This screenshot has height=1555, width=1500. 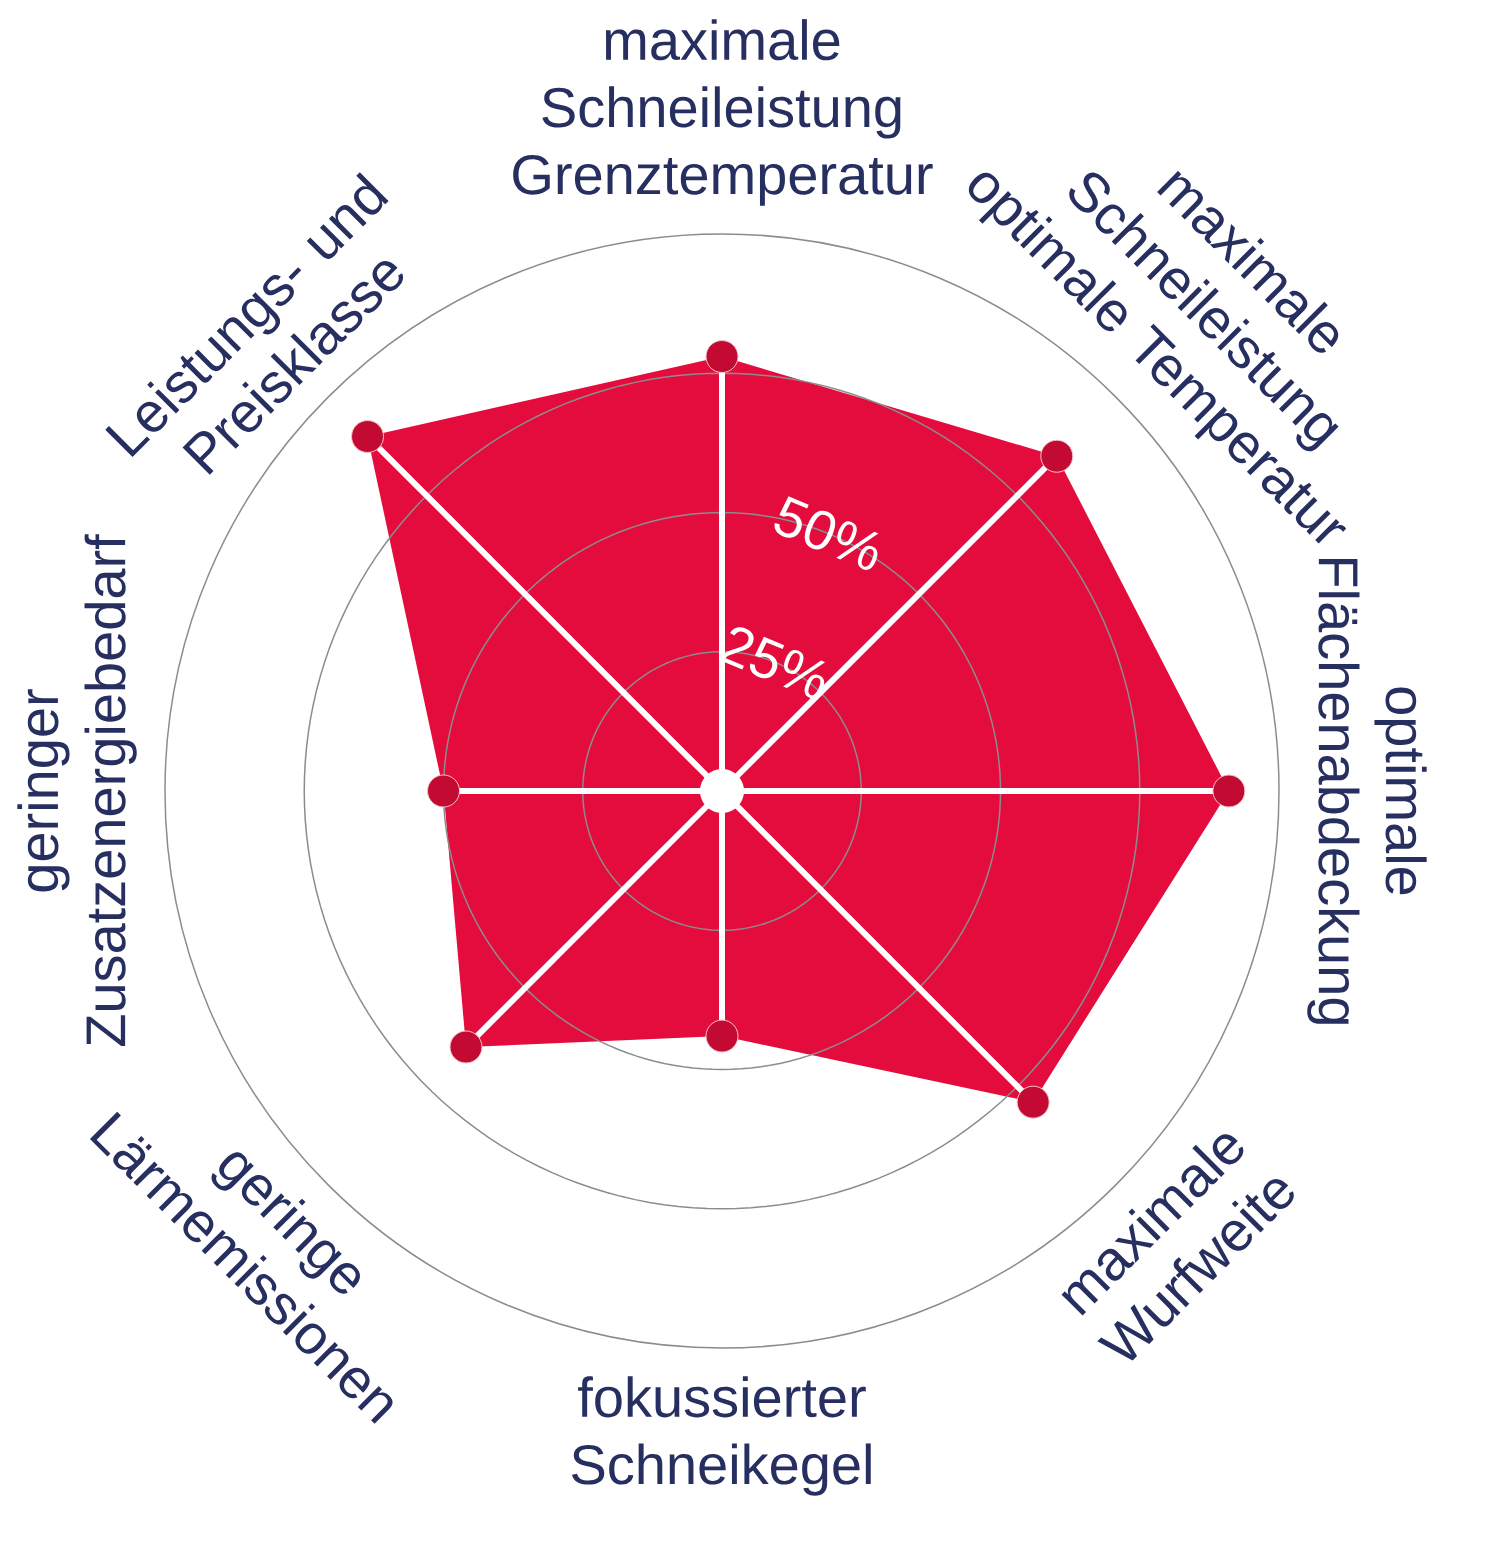 What do you see at coordinates (1367, 791) in the screenshot?
I see `spoke-label: optimale Flächenabdeckung` at bounding box center [1367, 791].